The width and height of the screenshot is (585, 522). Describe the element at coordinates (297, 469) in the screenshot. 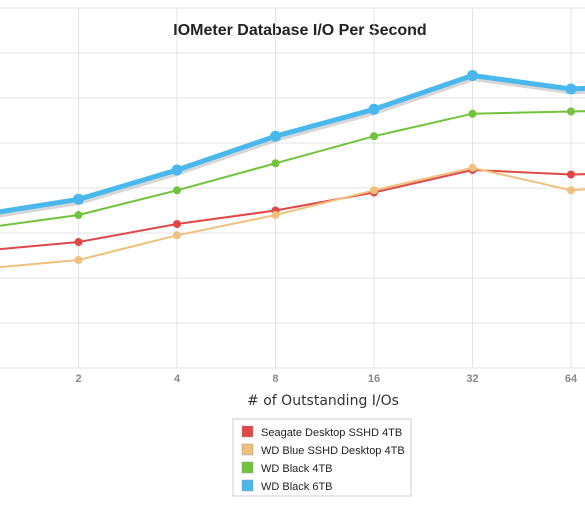

I see `legend-label: WD Black 4TB` at that location.